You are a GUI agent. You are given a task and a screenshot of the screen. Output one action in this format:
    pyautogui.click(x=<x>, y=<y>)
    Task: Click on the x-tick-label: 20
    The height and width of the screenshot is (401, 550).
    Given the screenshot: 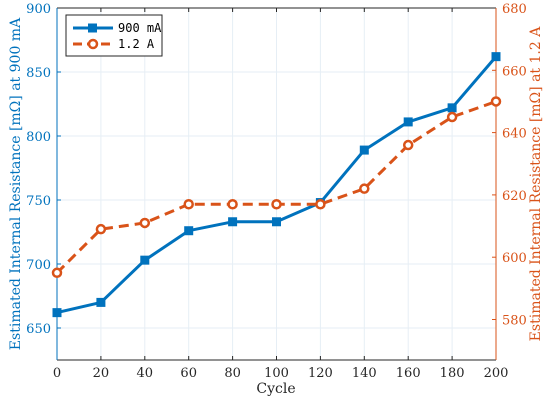 What is the action you would take?
    pyautogui.click(x=101, y=373)
    